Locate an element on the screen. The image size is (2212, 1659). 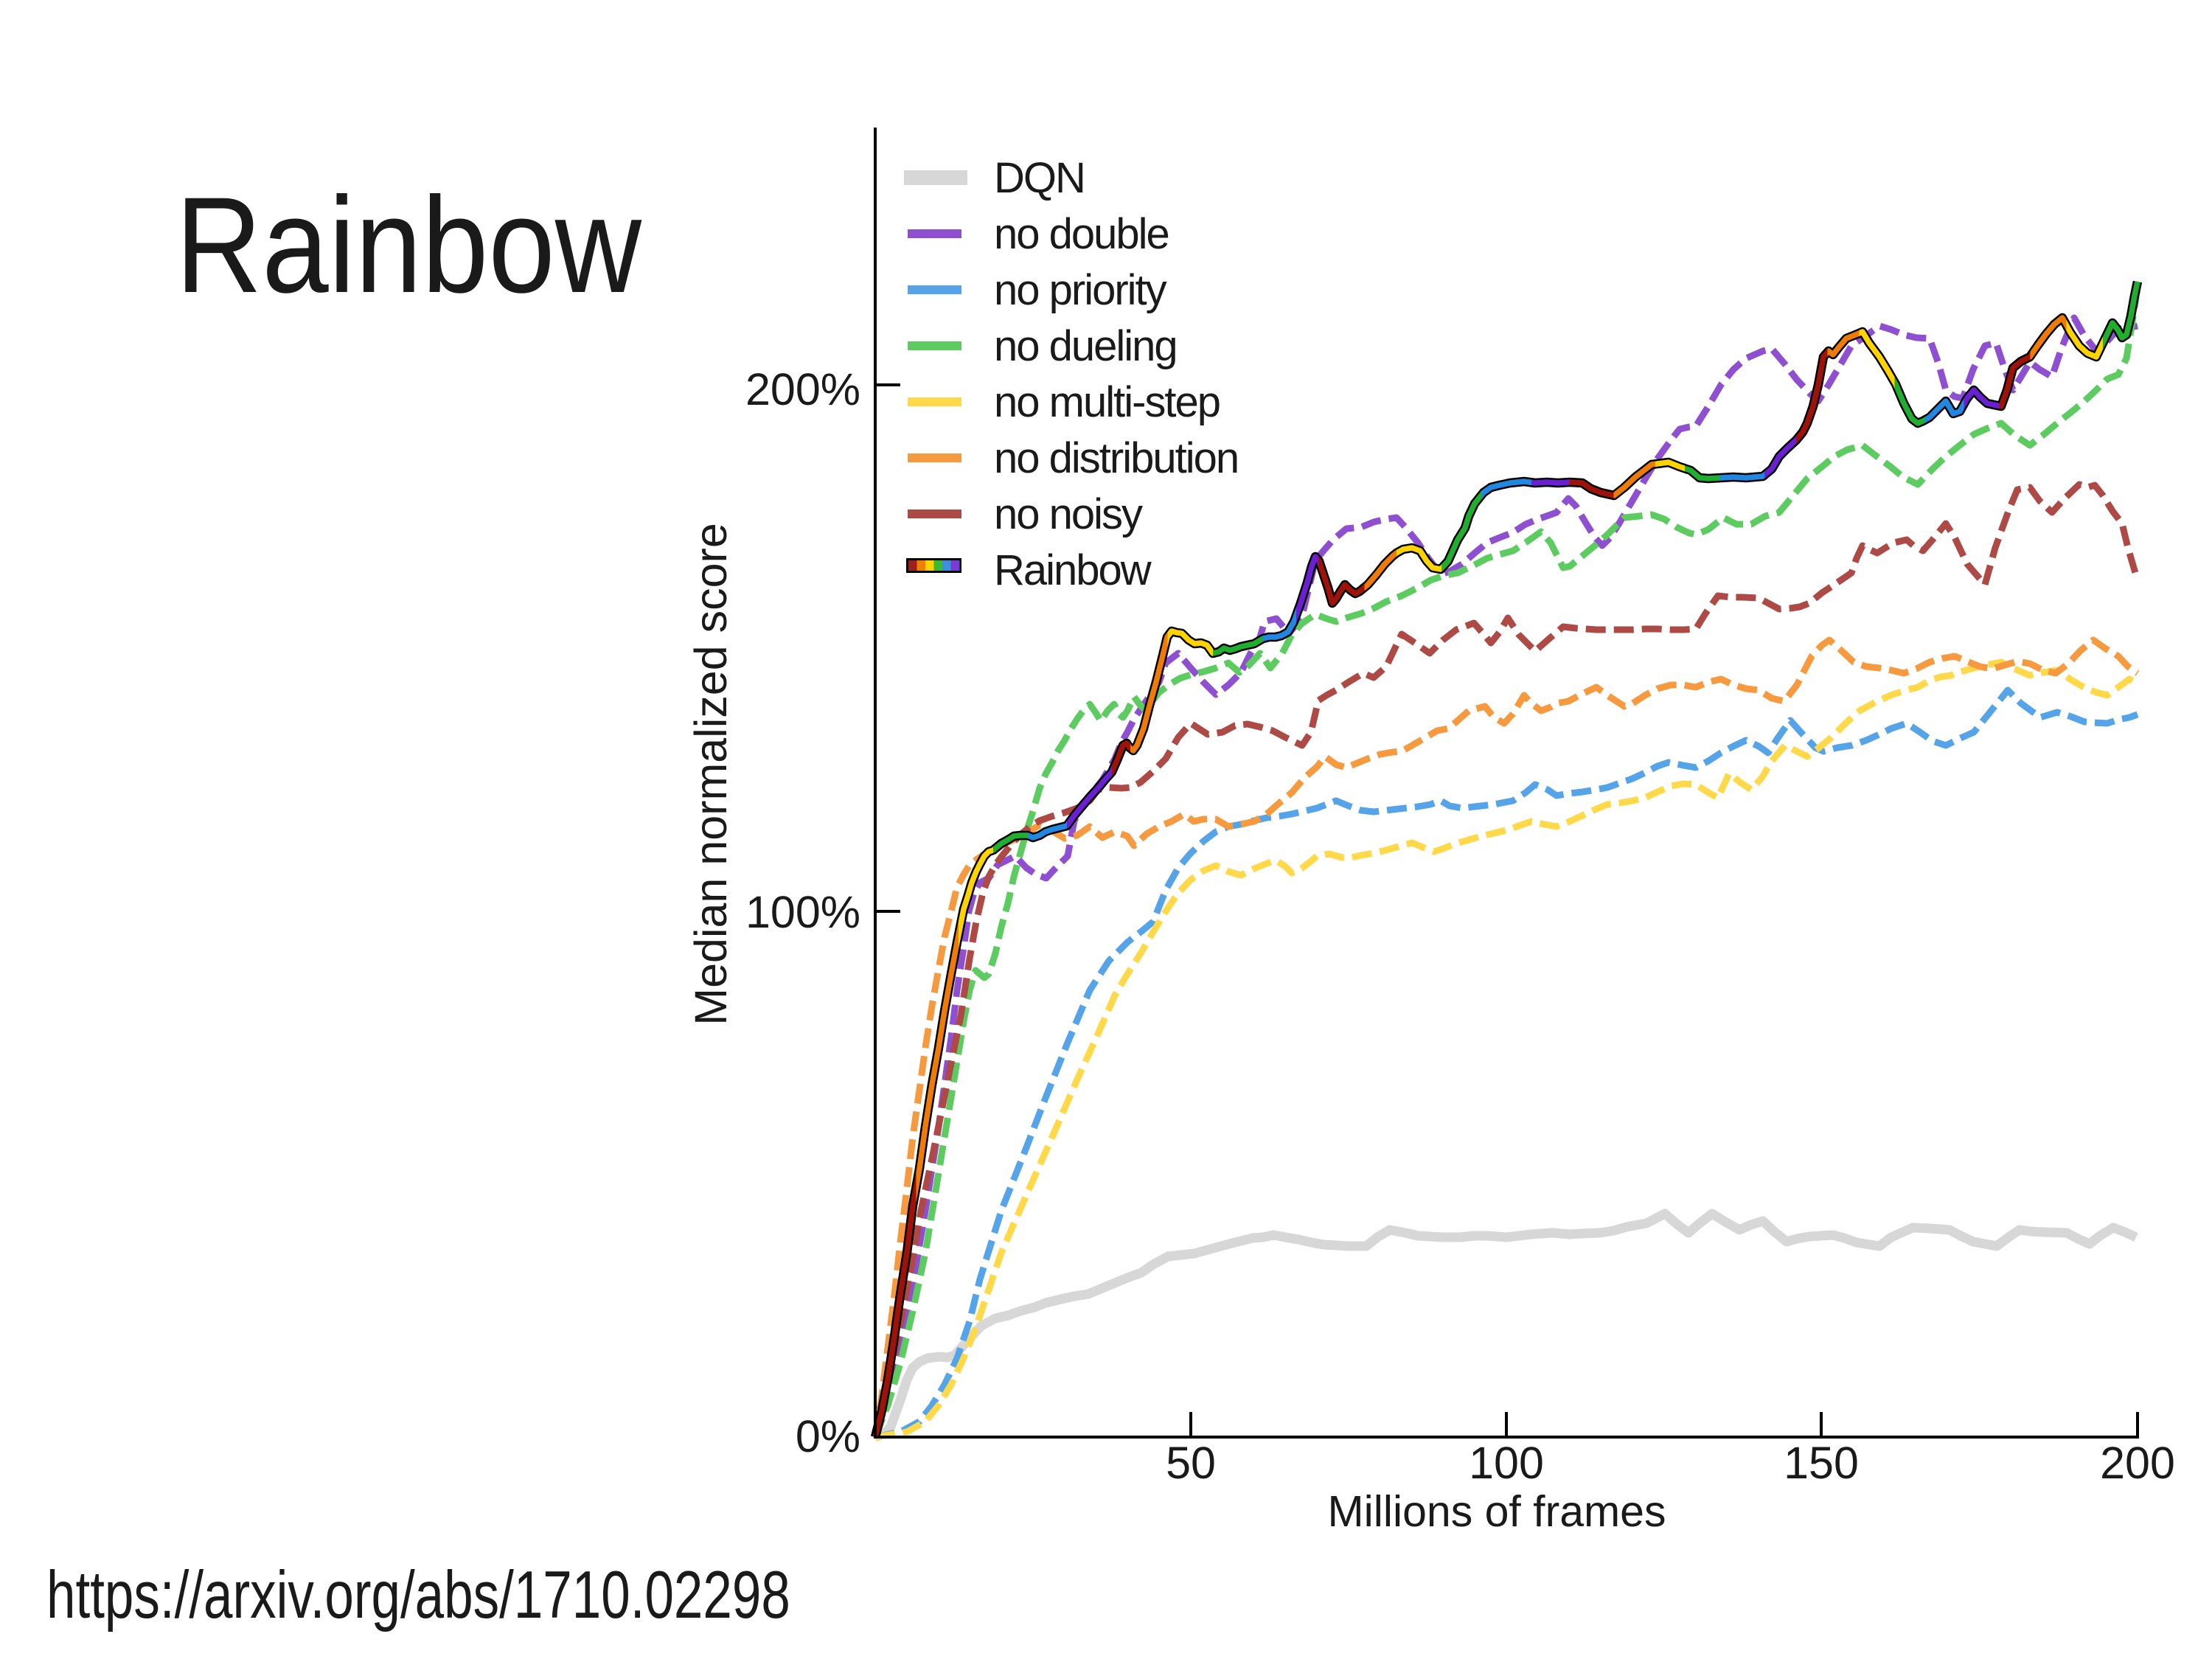
svg-text: no double is located at coordinates (1081, 234).